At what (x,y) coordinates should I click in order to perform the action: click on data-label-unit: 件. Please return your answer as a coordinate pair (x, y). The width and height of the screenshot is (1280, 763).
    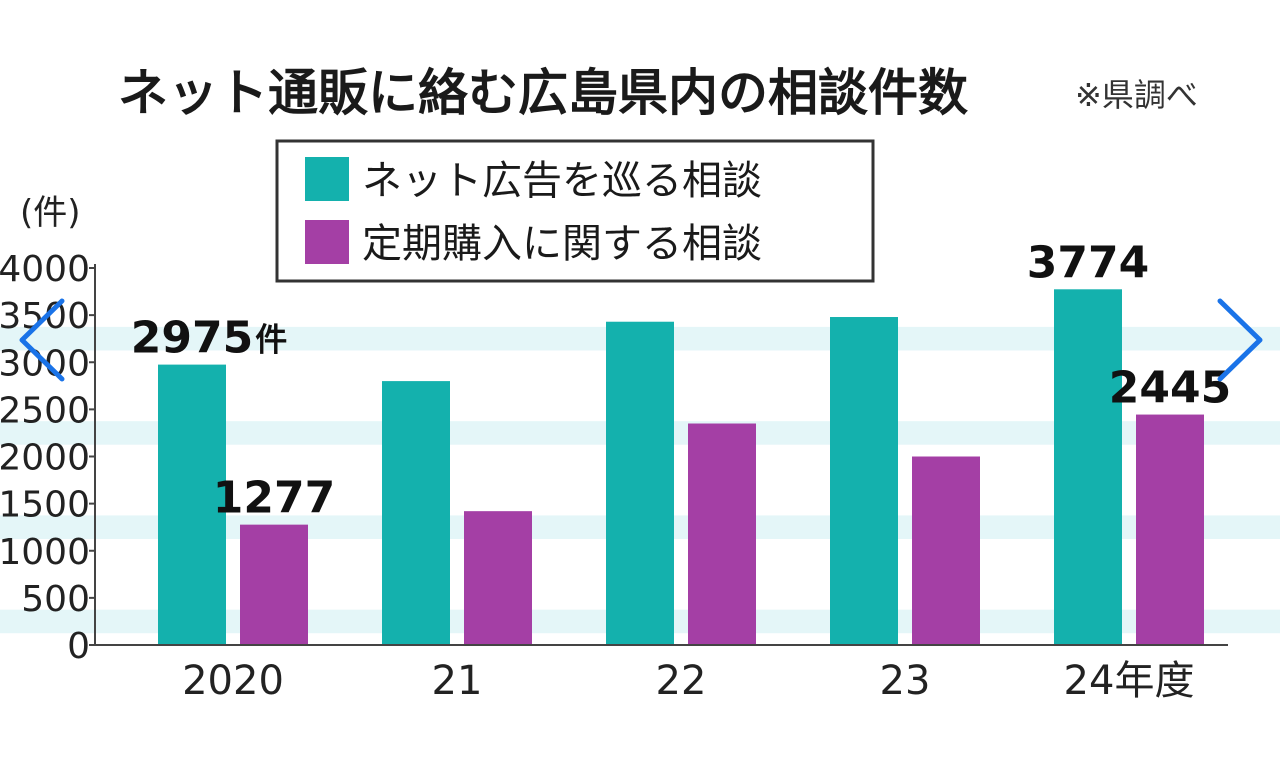
    Looking at the image, I should click on (271, 340).